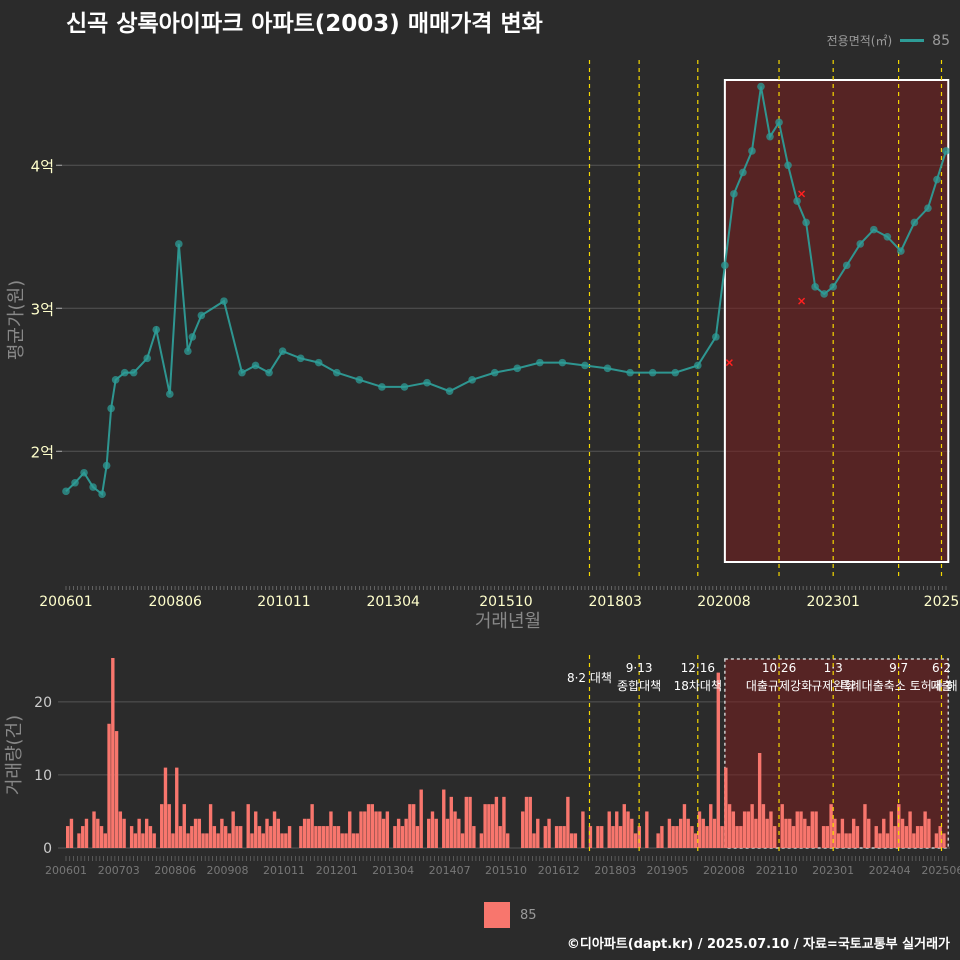  Describe the element at coordinates (42, 452) in the screenshot. I see `y-tick-label: 2억` at that location.